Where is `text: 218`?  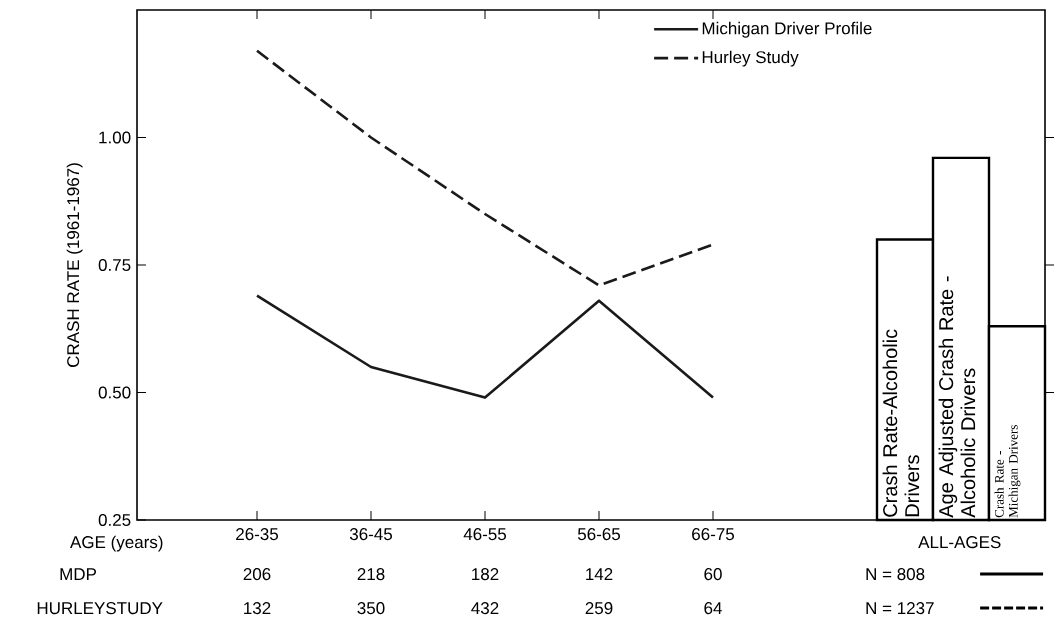
text: 218 is located at coordinates (371, 574).